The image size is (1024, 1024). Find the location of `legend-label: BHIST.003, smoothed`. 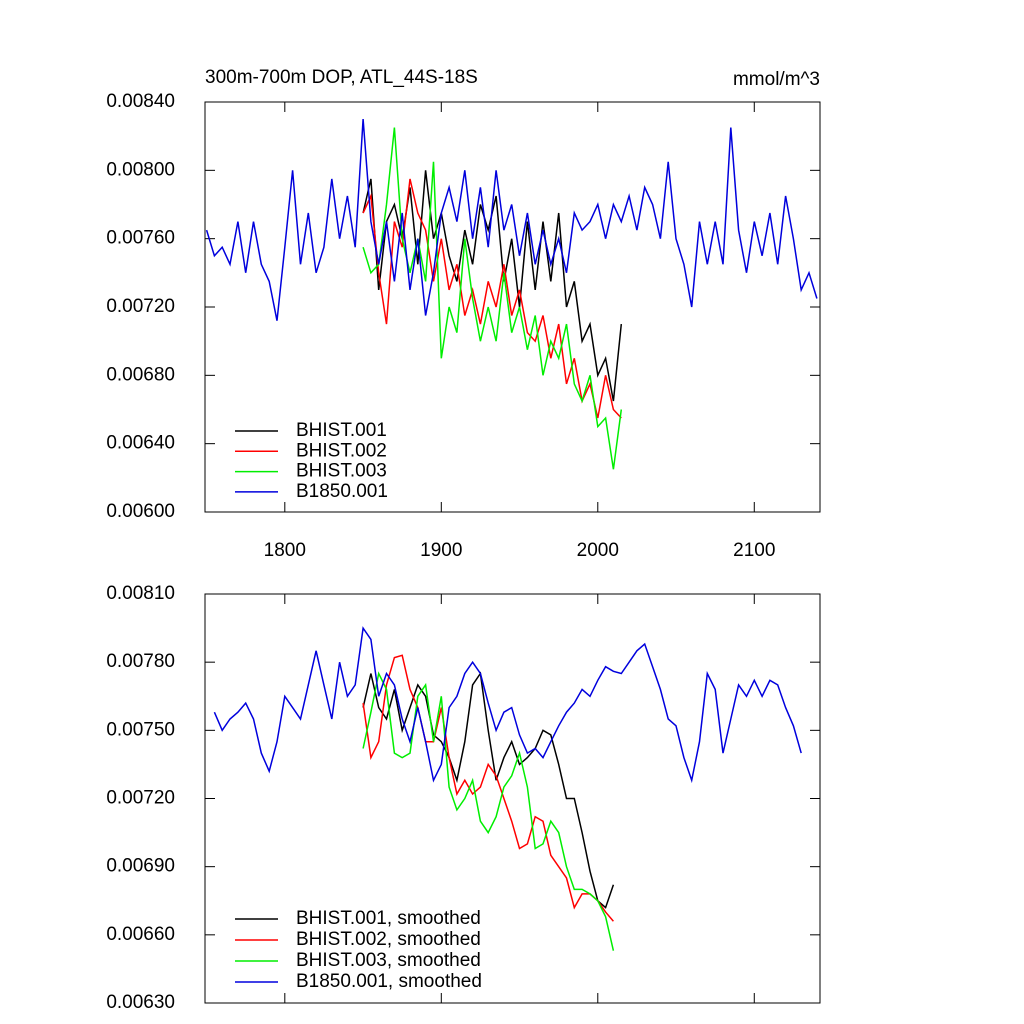

legend-label: BHIST.003, smoothed is located at coordinates (388, 960).